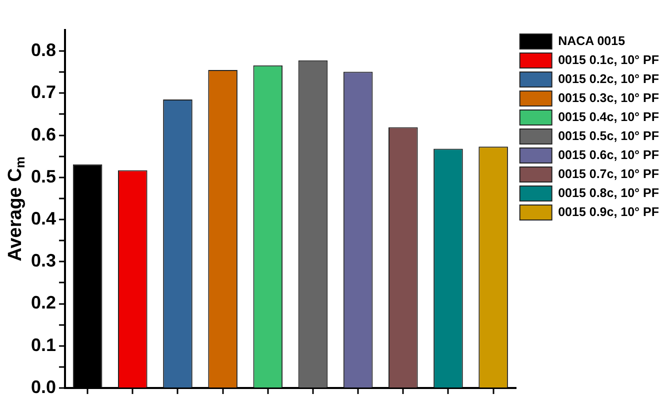  What do you see at coordinates (43, 344) in the screenshot?
I see `y-tick-label: 0.1` at bounding box center [43, 344].